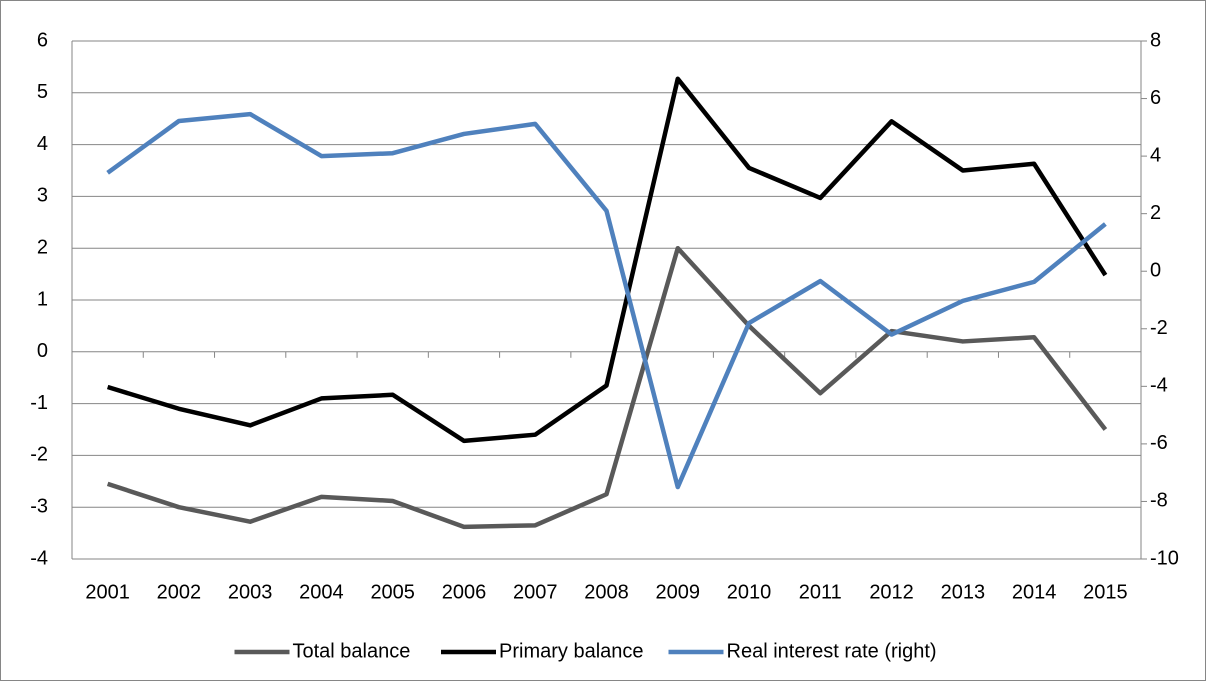 This screenshot has height=681, width=1206. Describe the element at coordinates (392, 592) in the screenshot. I see `x-tick-label: 2005` at that location.